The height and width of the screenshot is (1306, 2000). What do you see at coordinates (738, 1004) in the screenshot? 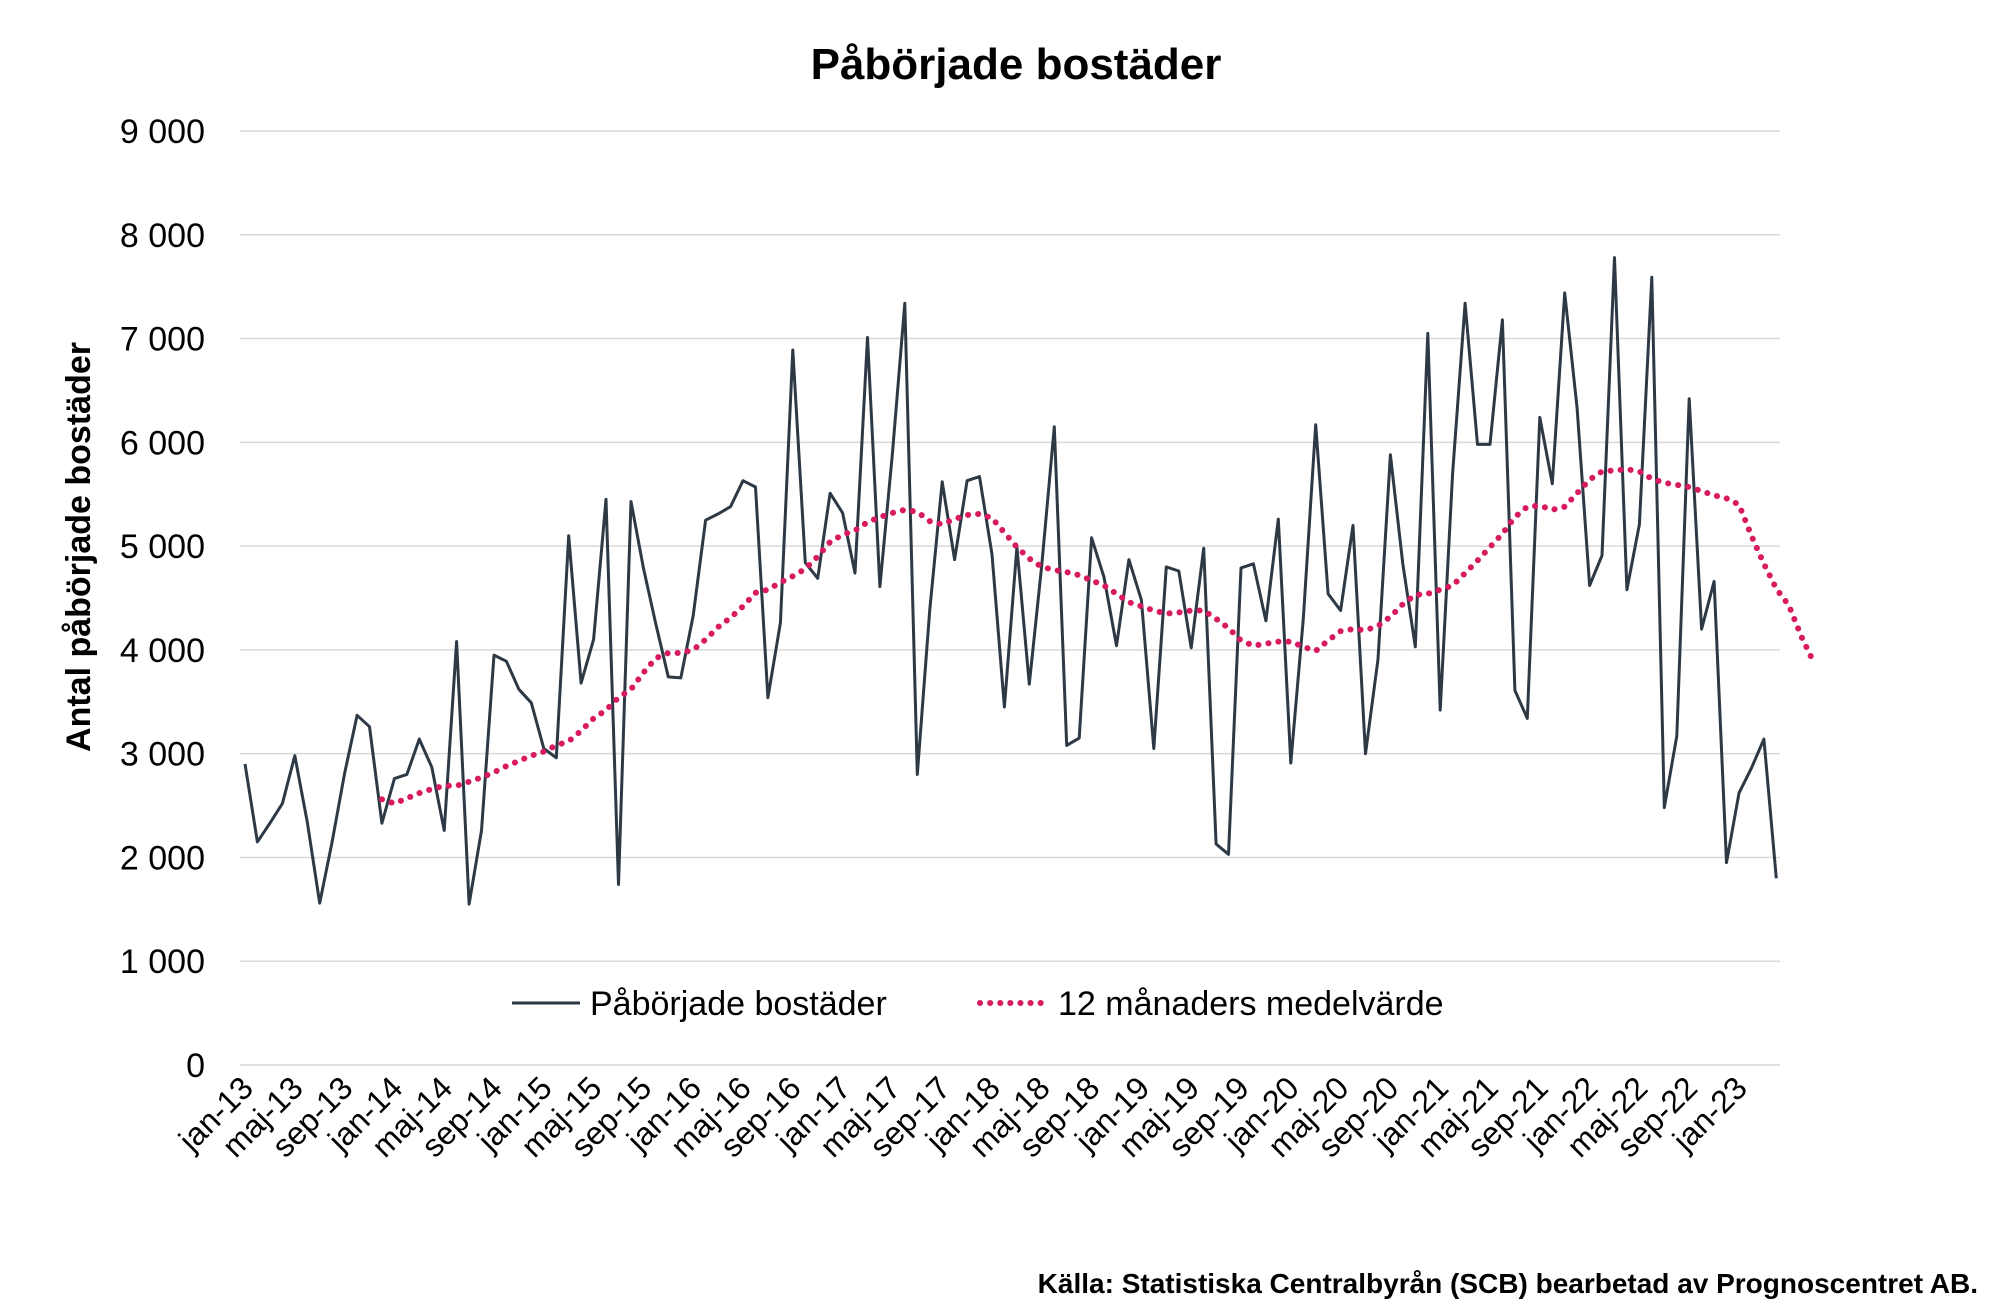
I see `legend-label-series: Påbörjade bostäder` at bounding box center [738, 1004].